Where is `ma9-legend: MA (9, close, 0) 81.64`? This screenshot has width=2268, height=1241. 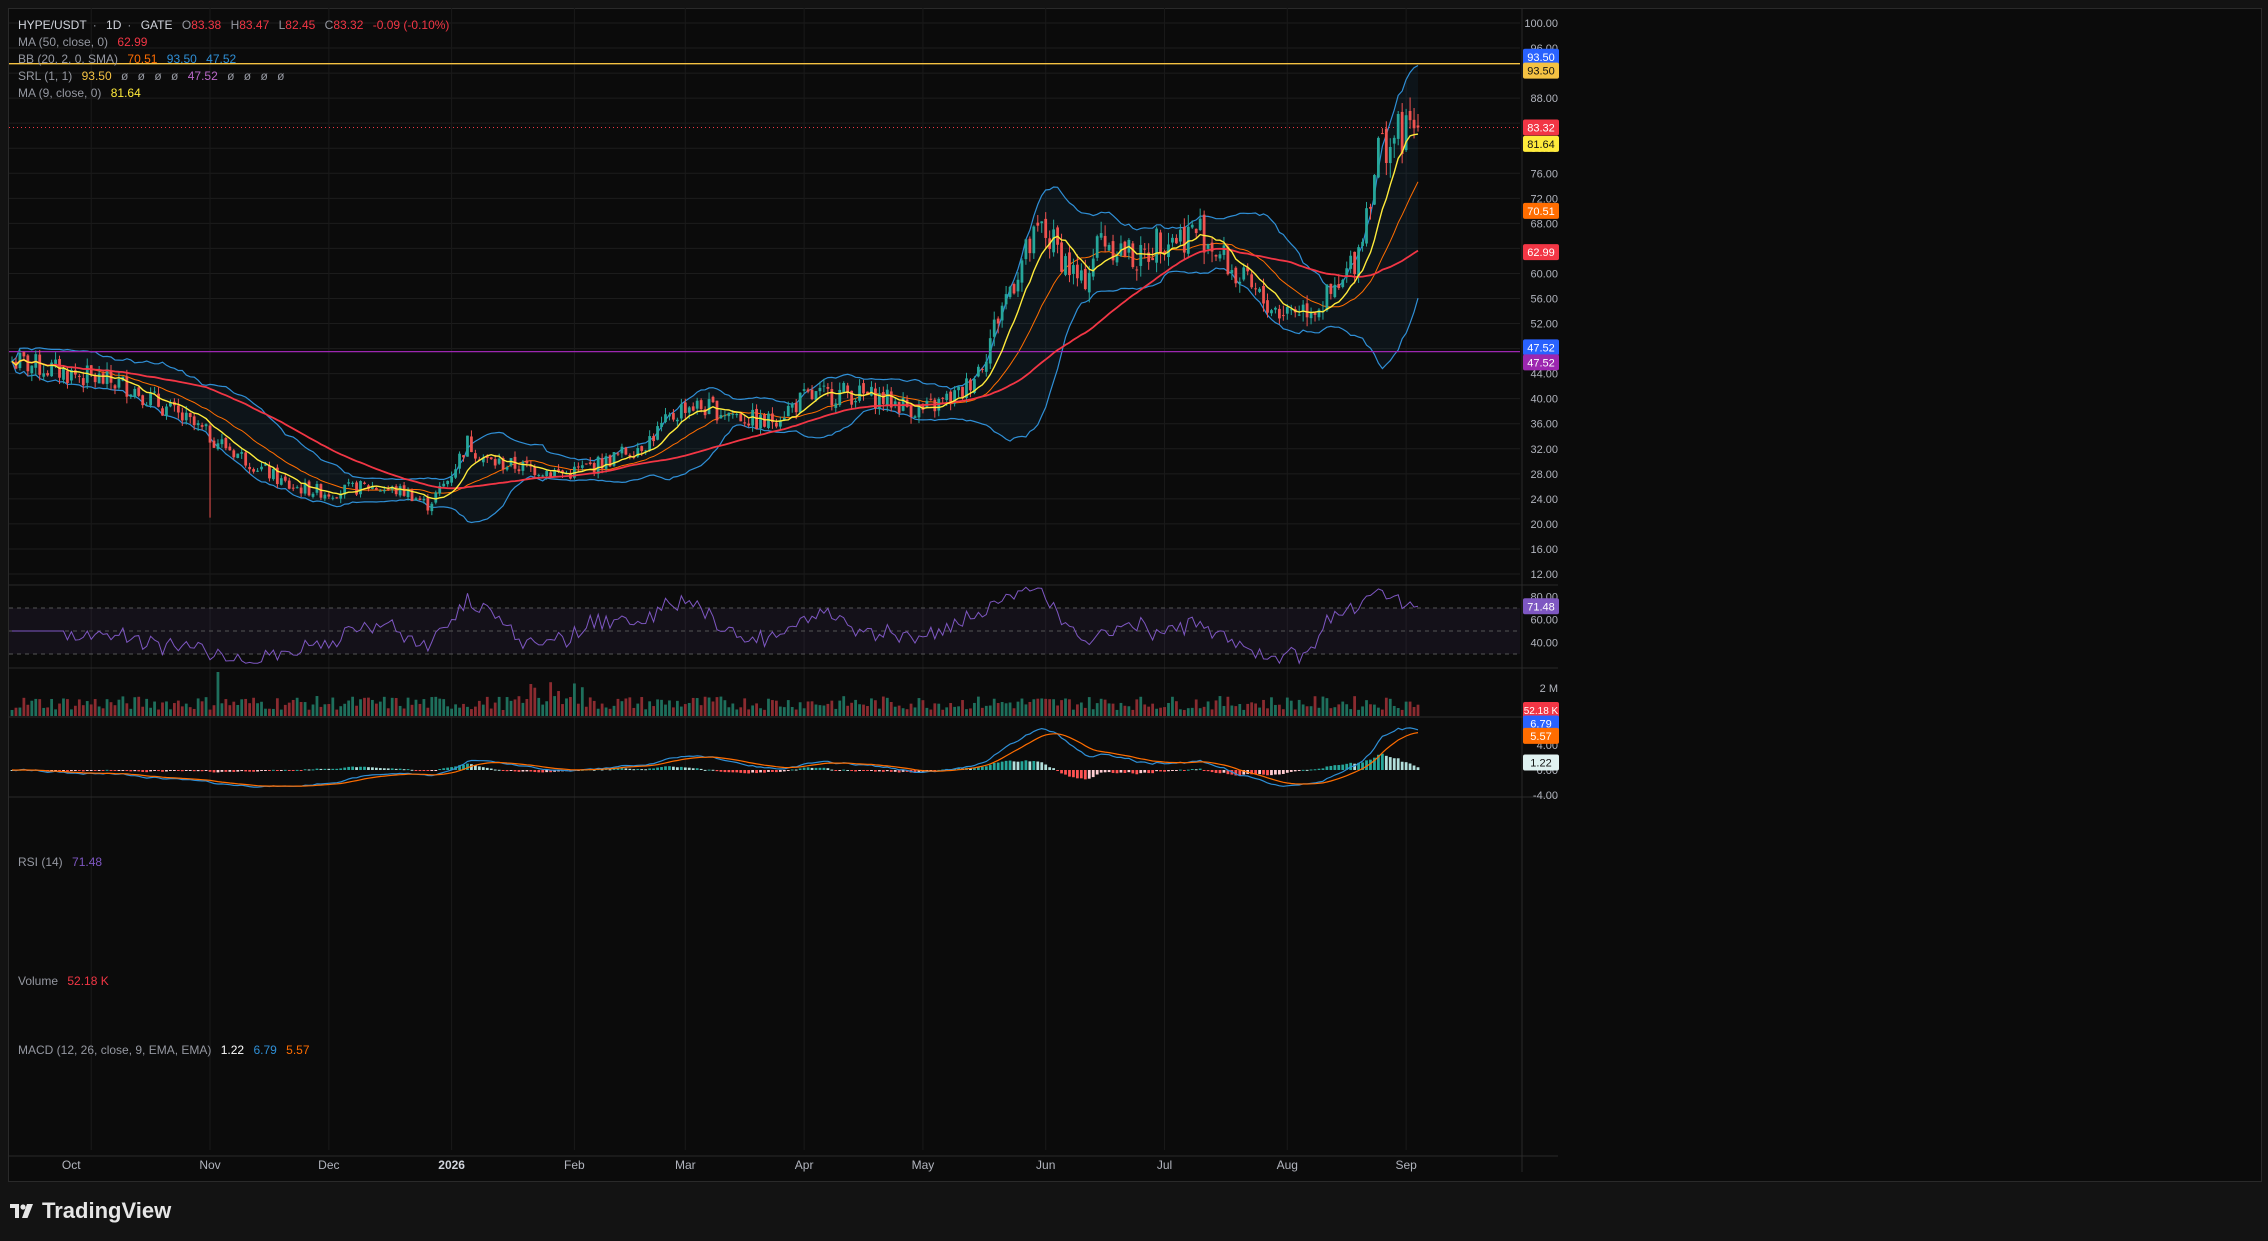
ma9-legend: MA (9, close, 0) 81.64 is located at coordinates (82, 93).